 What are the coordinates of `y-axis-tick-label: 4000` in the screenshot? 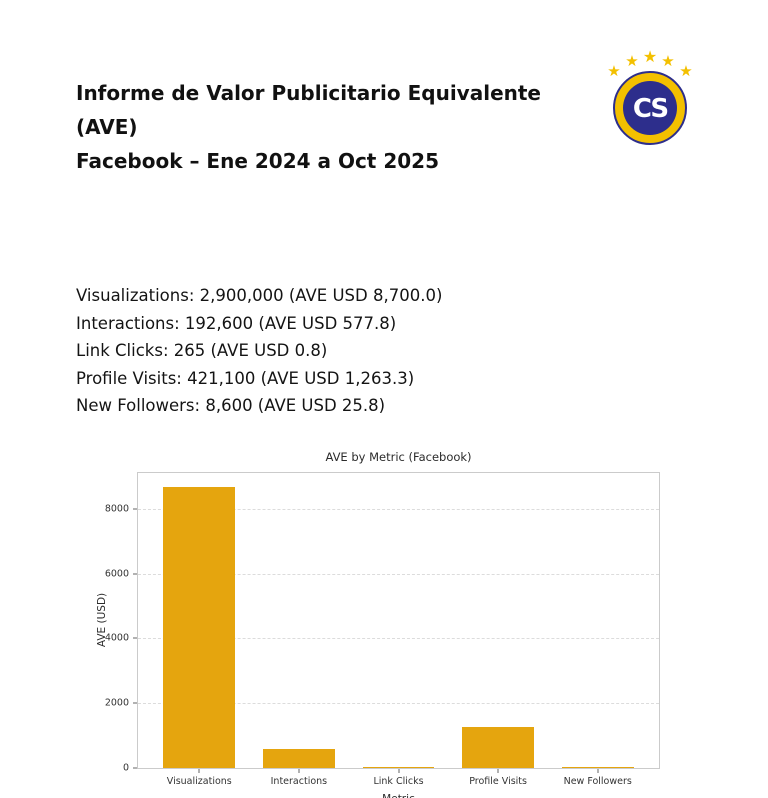 It's located at (116, 638).